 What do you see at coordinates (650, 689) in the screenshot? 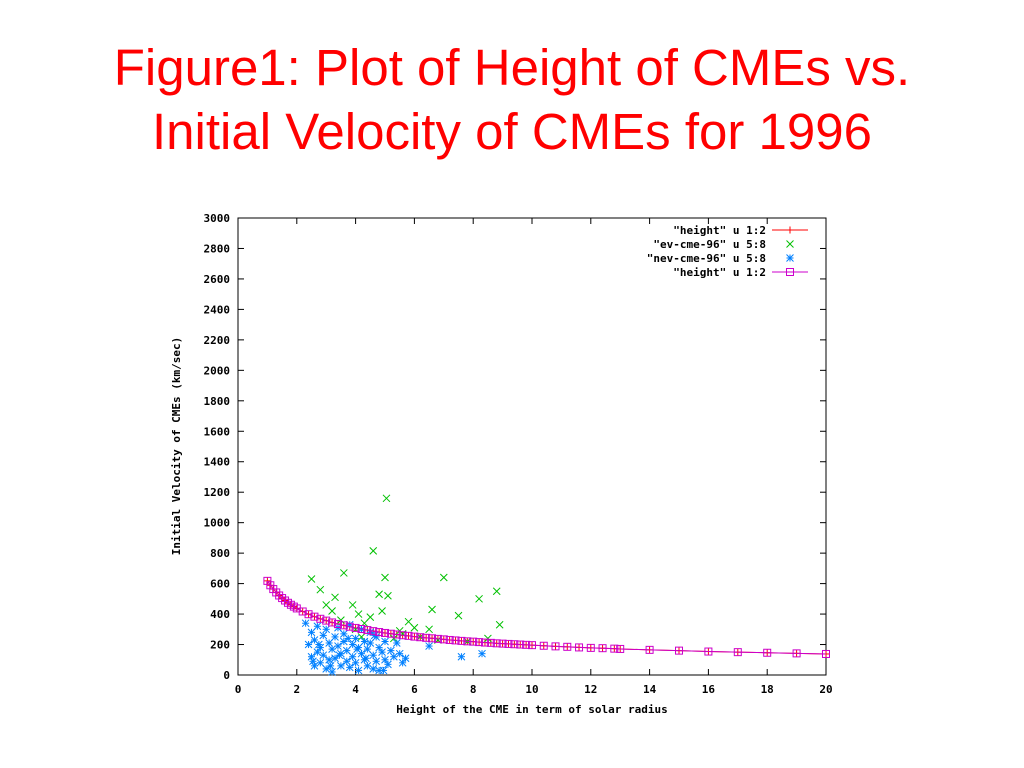
I see `x-tick-label: 14` at bounding box center [650, 689].